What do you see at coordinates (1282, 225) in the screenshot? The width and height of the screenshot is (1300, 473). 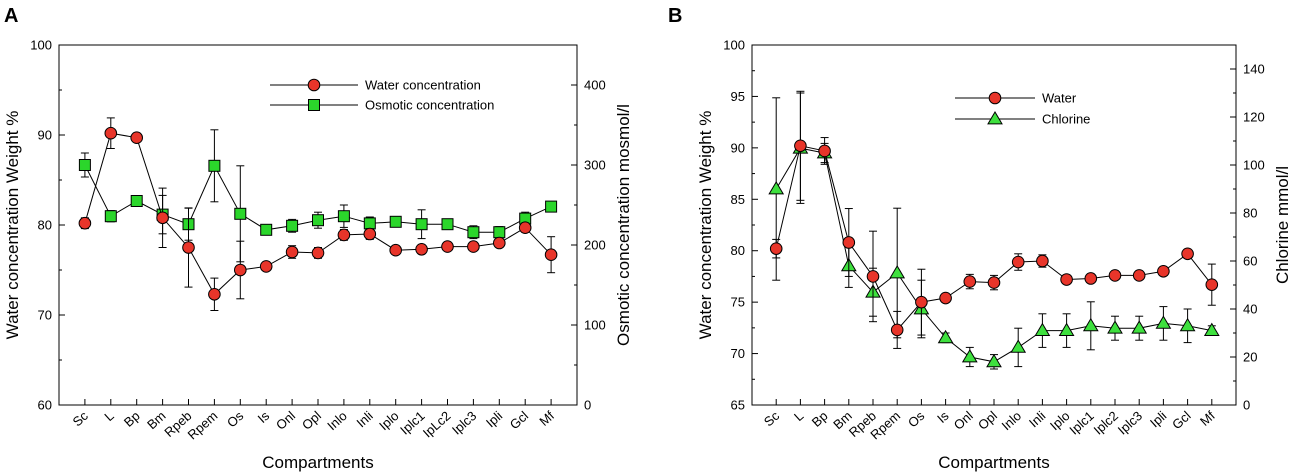 I see `y2-axis-title: Chlorine mmol/l` at bounding box center [1282, 225].